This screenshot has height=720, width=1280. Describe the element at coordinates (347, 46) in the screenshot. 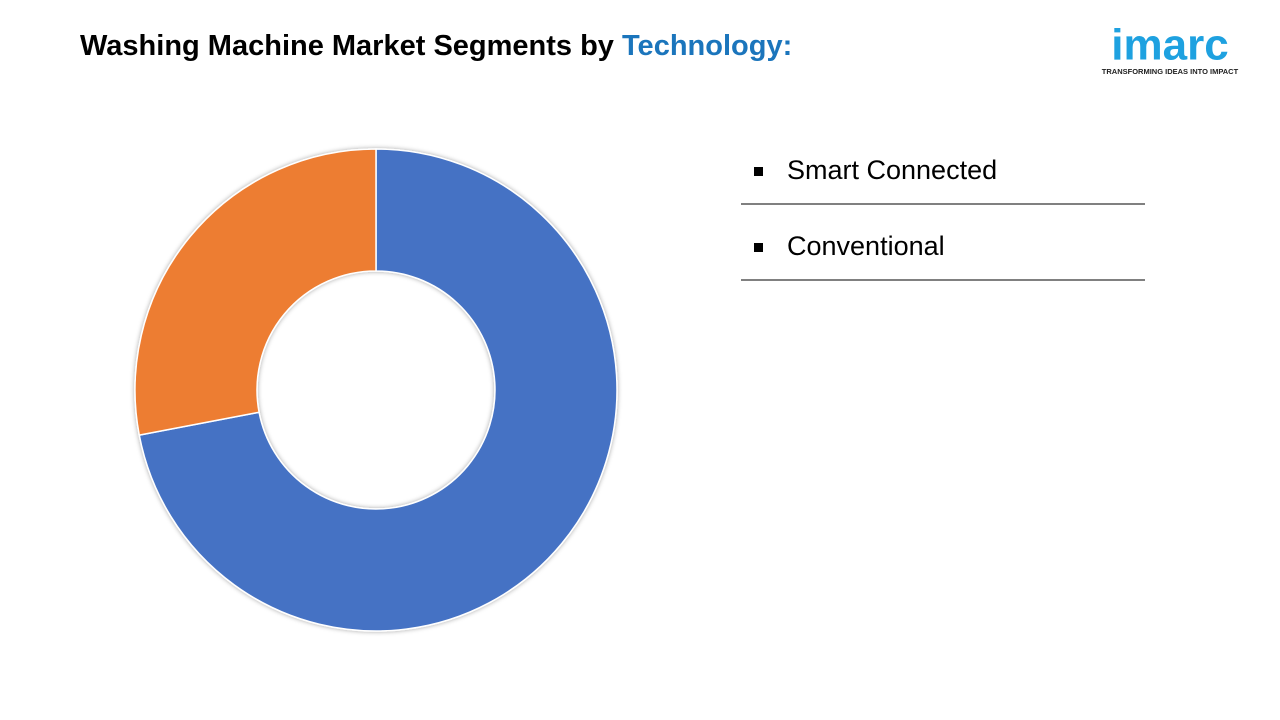

I see `title-main: Washing Machine Market Segments by` at that location.